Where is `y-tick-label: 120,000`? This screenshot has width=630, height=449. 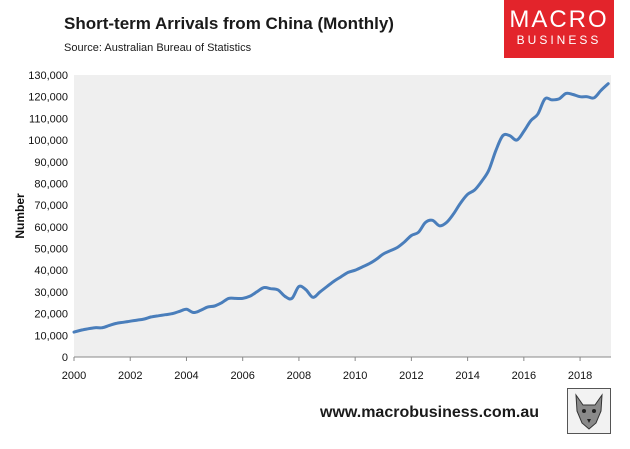
y-tick-label: 120,000 is located at coordinates (48, 98).